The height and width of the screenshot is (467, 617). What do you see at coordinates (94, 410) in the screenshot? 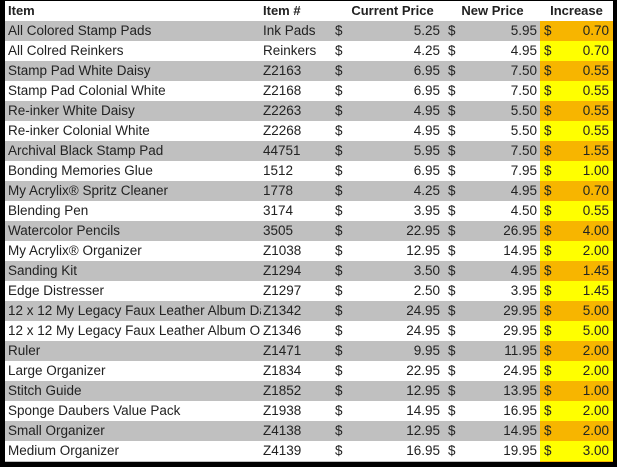
I see `item-cell: Sponge Daubers Value Pack` at bounding box center [94, 410].